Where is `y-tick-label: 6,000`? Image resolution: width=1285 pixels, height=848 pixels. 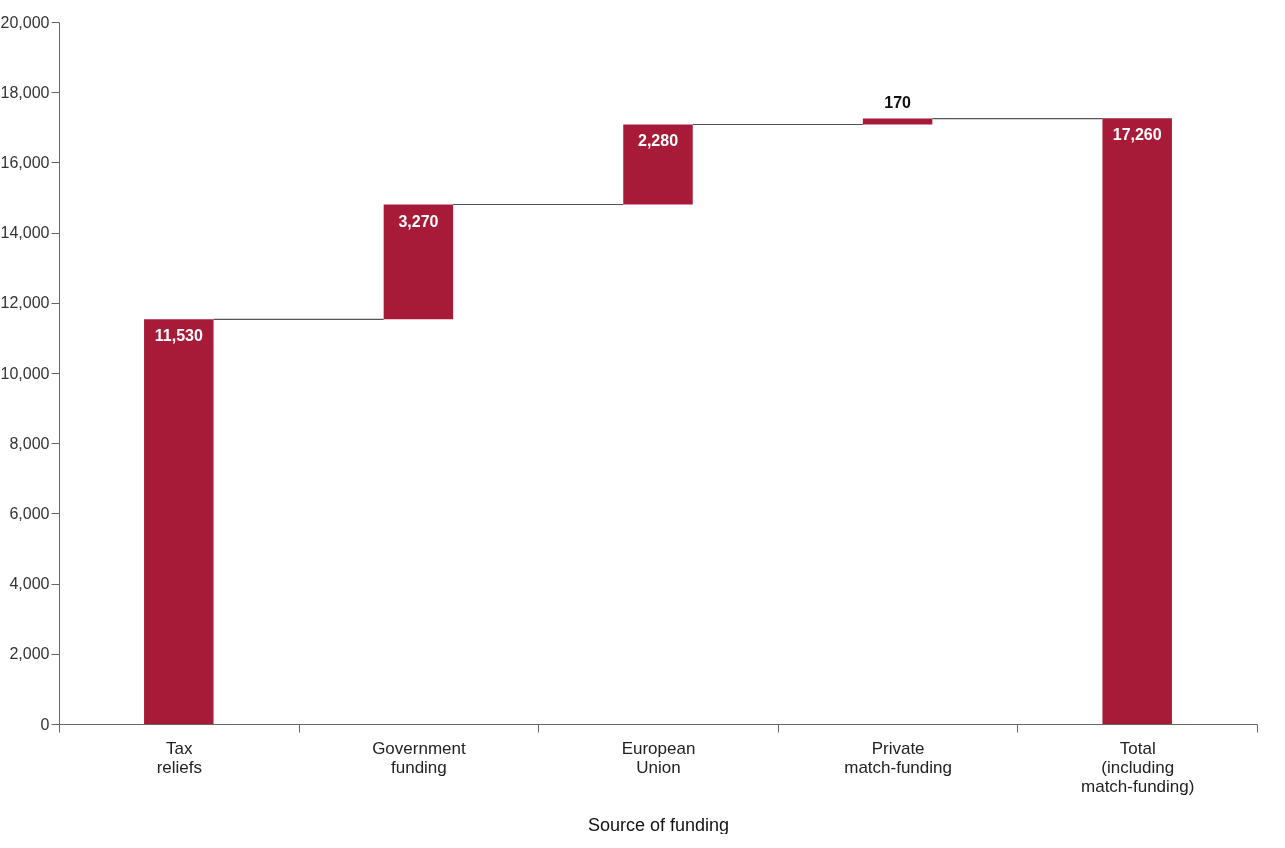 y-tick-label: 6,000 is located at coordinates (29, 513).